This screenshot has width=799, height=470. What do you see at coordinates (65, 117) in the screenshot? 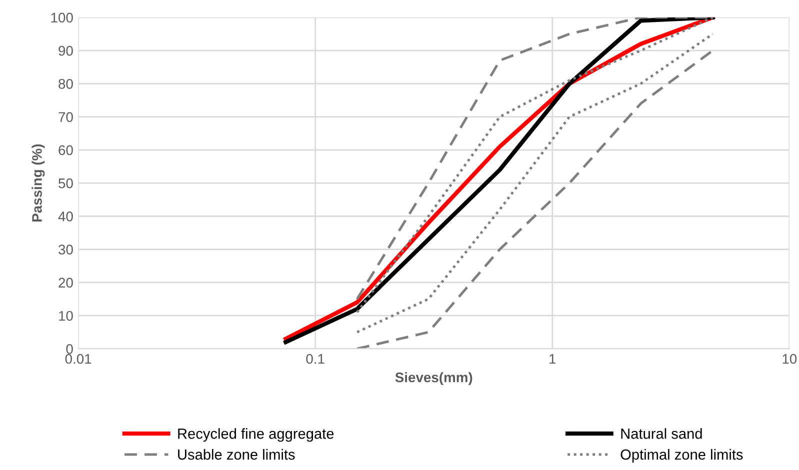
I see `y-tick-label: 70` at bounding box center [65, 117].